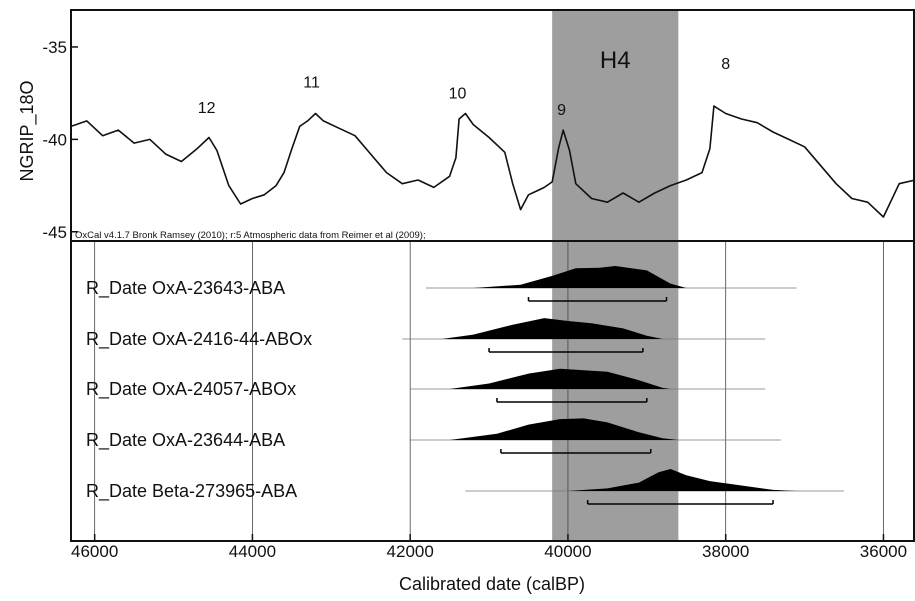 Image resolution: width=915 pixels, height=601 pixels. Describe the element at coordinates (410, 551) in the screenshot. I see `x-tick-label: 42000` at that location.